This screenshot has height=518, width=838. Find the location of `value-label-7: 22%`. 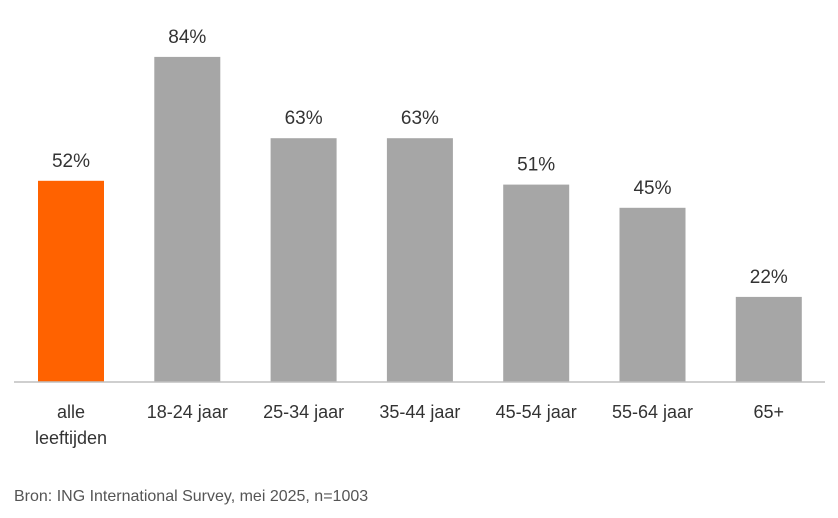

value-label-7: 22% is located at coordinates (769, 277).